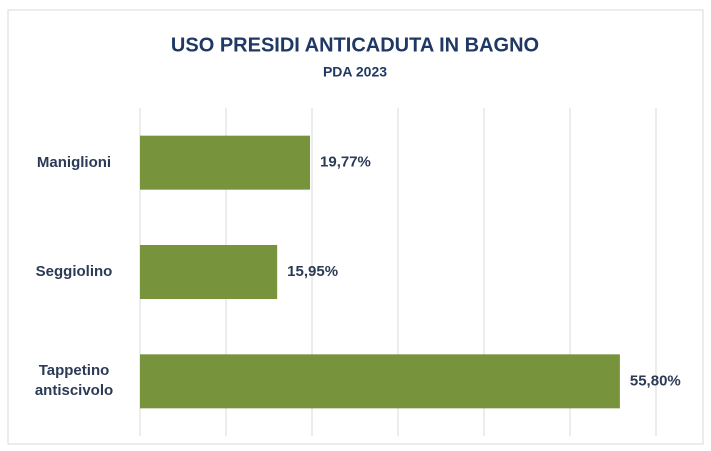 The height and width of the screenshot is (451, 711). Describe the element at coordinates (312, 271) in the screenshot. I see `data-label: 15,95%` at that location.